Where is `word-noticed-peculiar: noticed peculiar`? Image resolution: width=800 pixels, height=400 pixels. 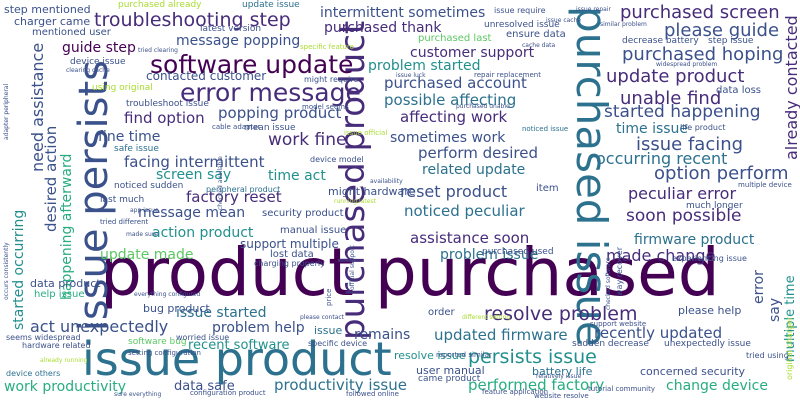 word-noticed-peculiar: noticed peculiar is located at coordinates (464, 211).